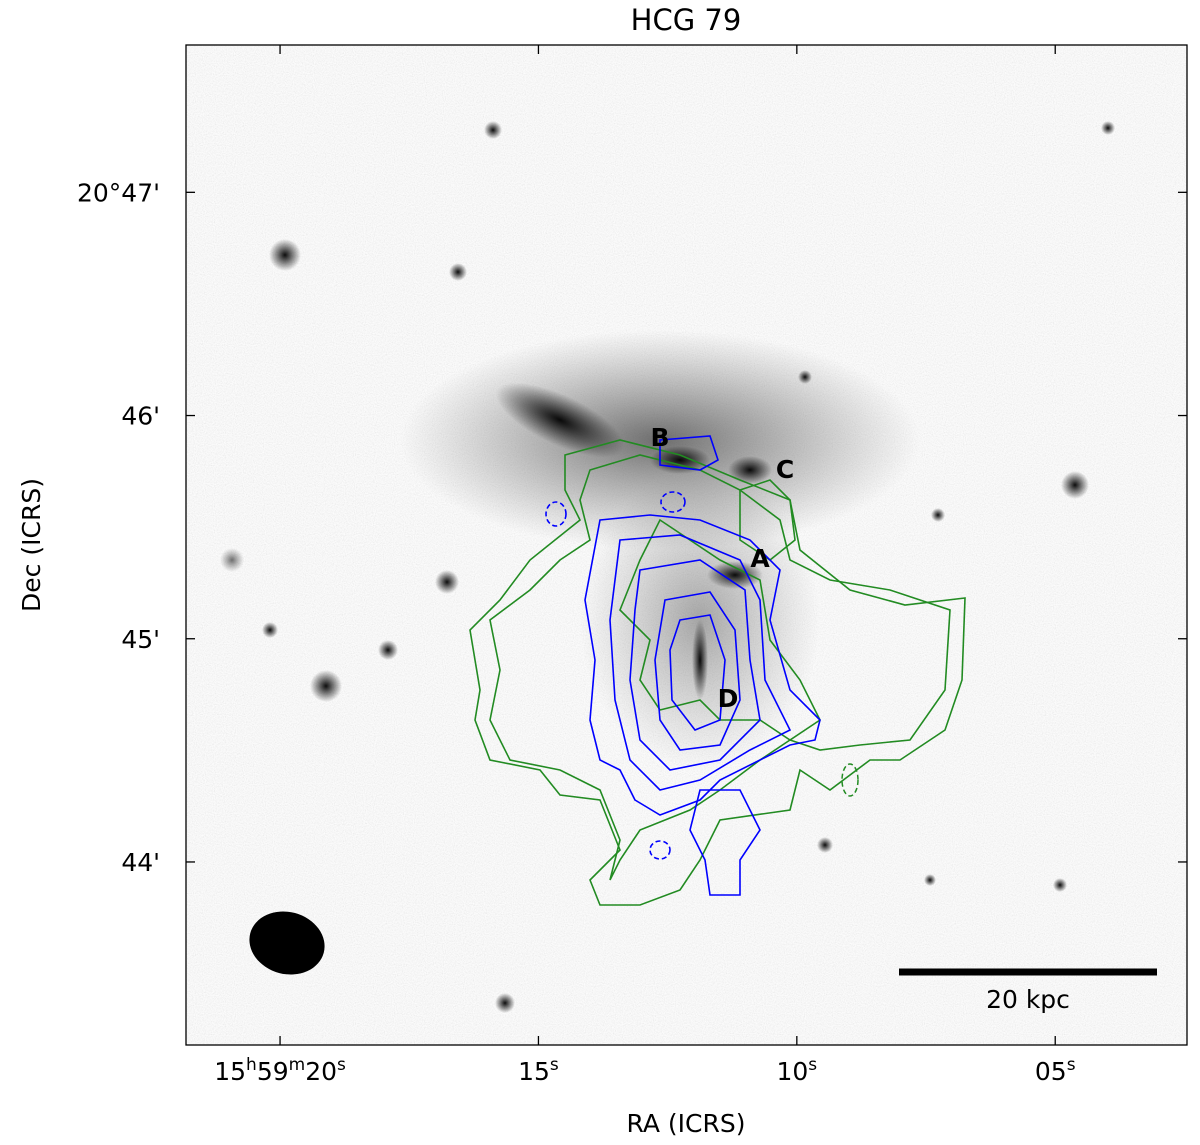 The width and height of the screenshot is (1200, 1145). Describe the element at coordinates (287, 943) in the screenshot. I see `beam` at that location.